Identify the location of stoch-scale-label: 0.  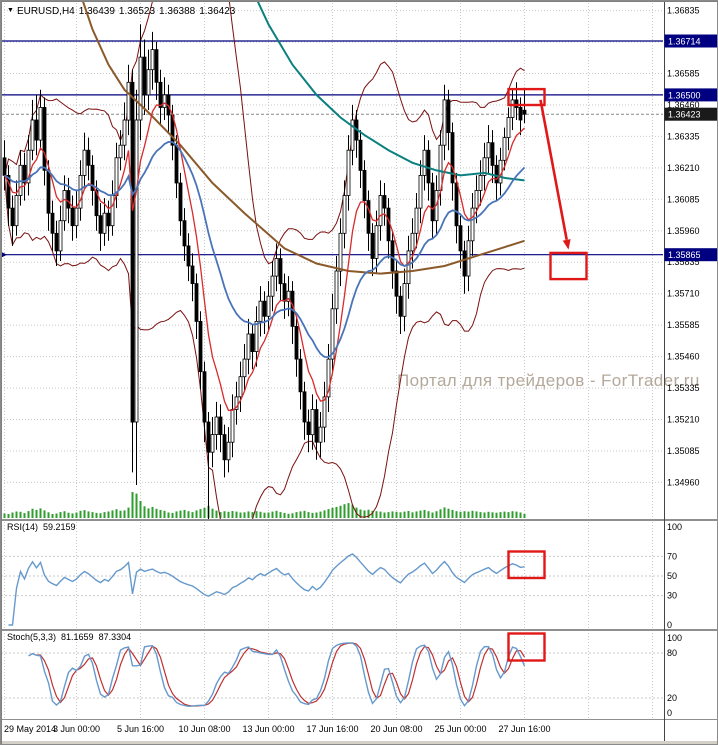
(669, 713).